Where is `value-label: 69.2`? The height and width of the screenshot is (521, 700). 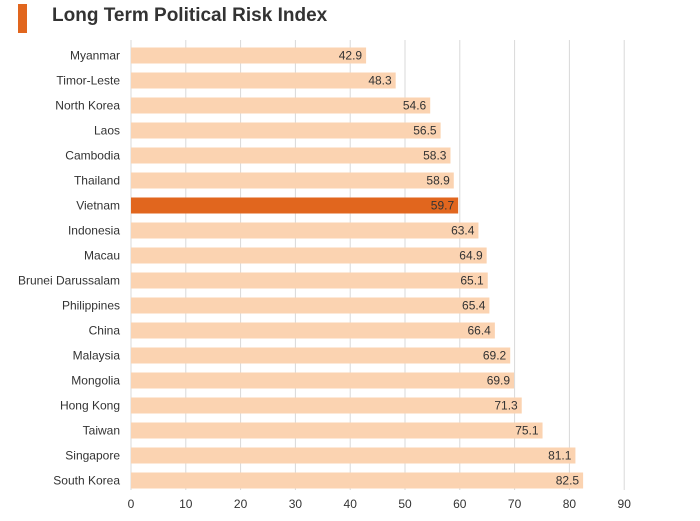
value-label: 69.2 is located at coordinates (495, 356).